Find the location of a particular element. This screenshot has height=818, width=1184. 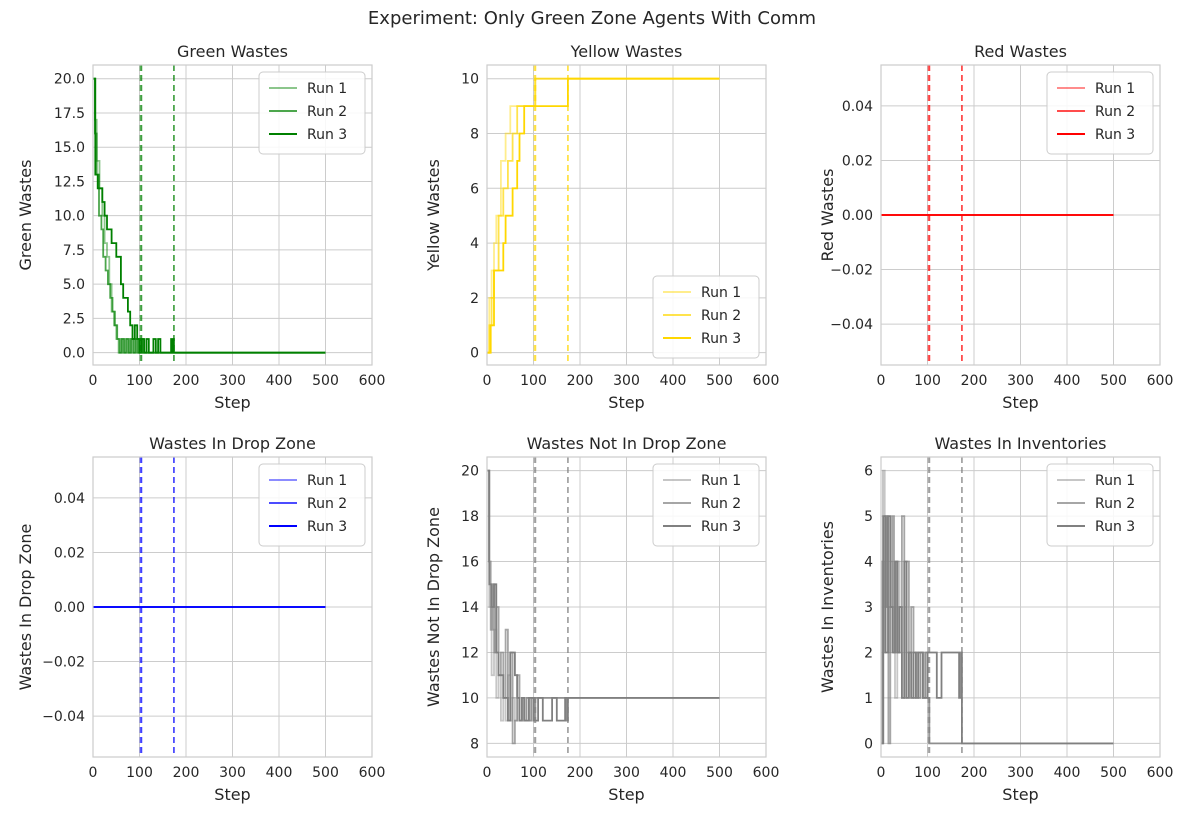

y-tick-label: 17.5 is located at coordinates (69, 114).